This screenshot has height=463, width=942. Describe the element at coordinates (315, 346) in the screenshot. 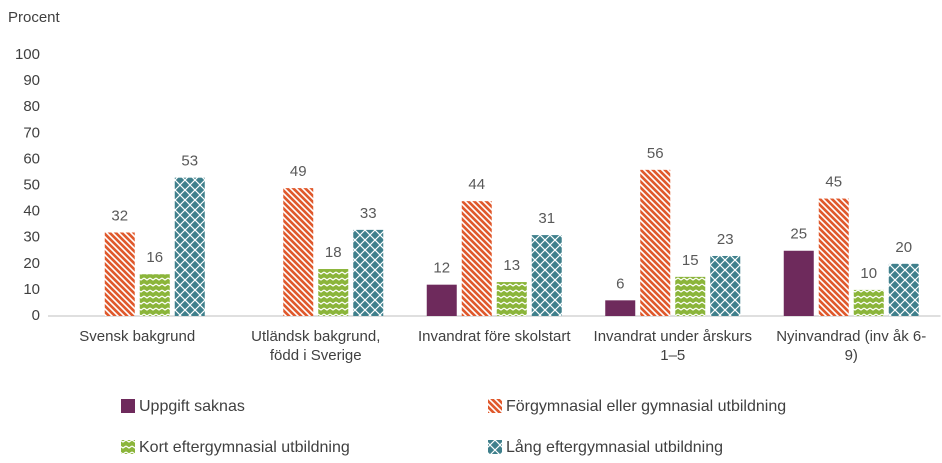

I see `x-tick-label: Utländsk bakgrund, född i Sverige` at that location.